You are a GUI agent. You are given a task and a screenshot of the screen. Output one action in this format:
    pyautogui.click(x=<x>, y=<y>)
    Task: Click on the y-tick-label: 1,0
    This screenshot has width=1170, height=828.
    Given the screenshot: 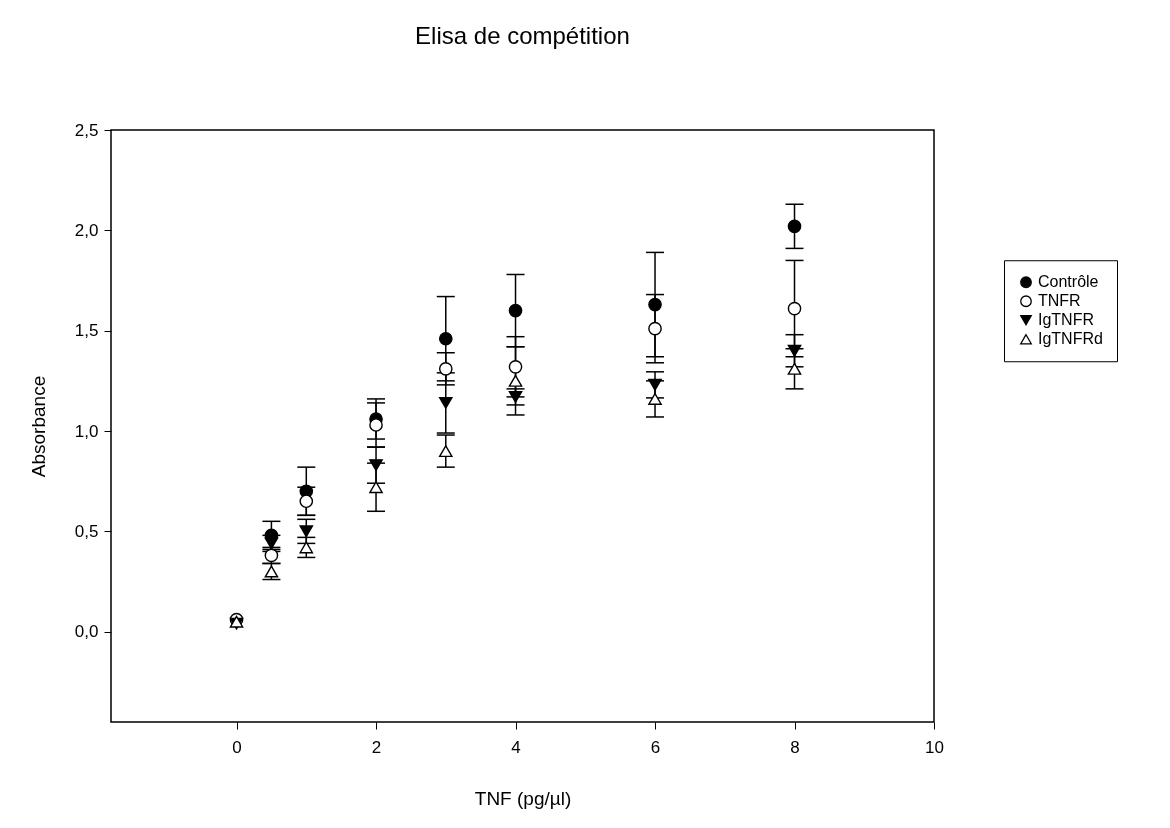 What is the action you would take?
    pyautogui.click(x=86, y=431)
    